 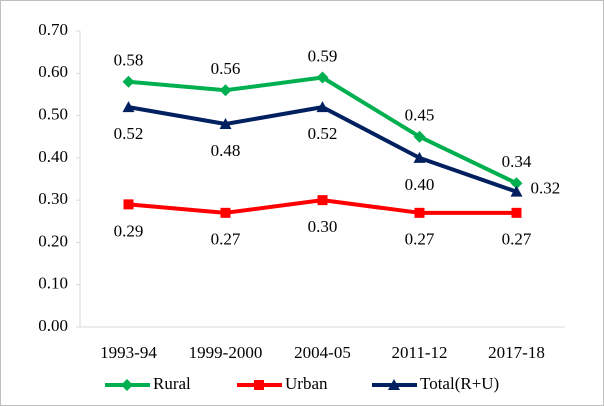 What do you see at coordinates (129, 60) in the screenshot?
I see `data-label: 0.58` at bounding box center [129, 60].